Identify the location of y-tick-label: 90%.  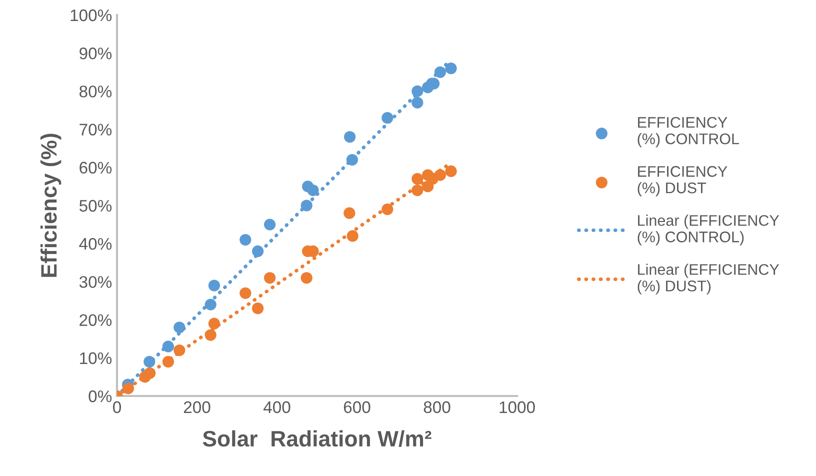
(96, 54).